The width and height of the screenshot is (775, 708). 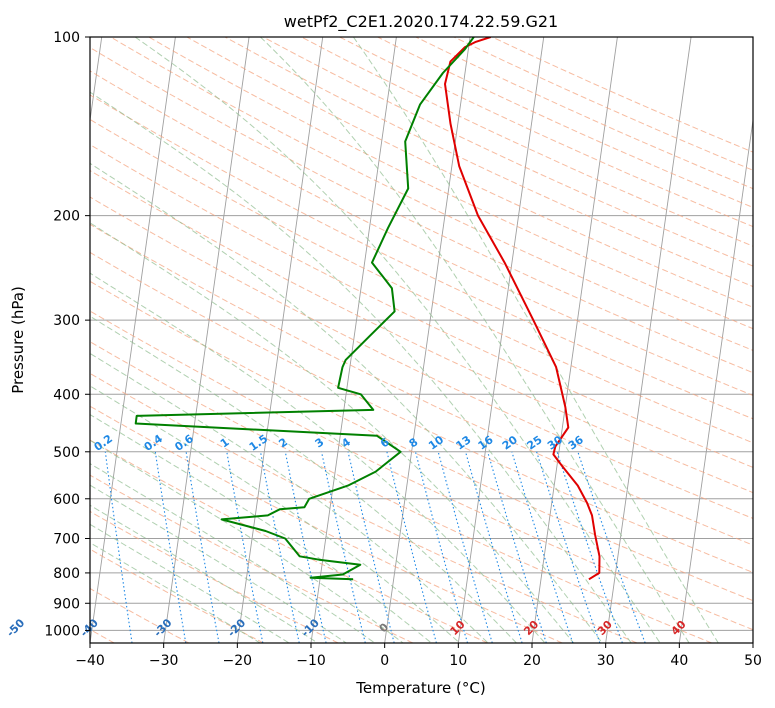 What do you see at coordinates (66, 540) in the screenshot?
I see `y-tick-label: 700` at bounding box center [66, 540].